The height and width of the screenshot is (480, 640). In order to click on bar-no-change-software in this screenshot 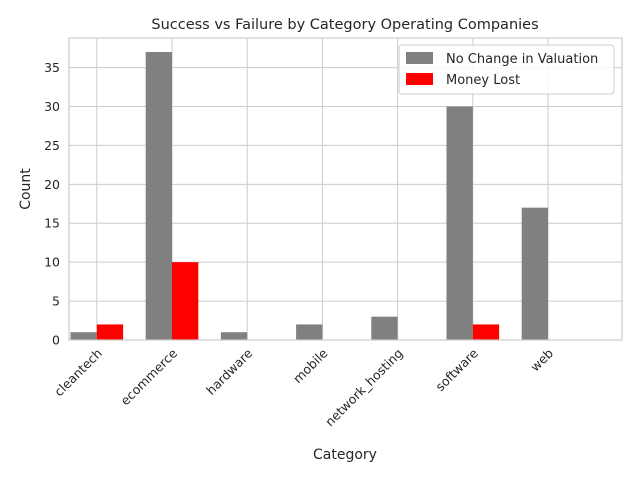, I will do `click(459, 223)`.